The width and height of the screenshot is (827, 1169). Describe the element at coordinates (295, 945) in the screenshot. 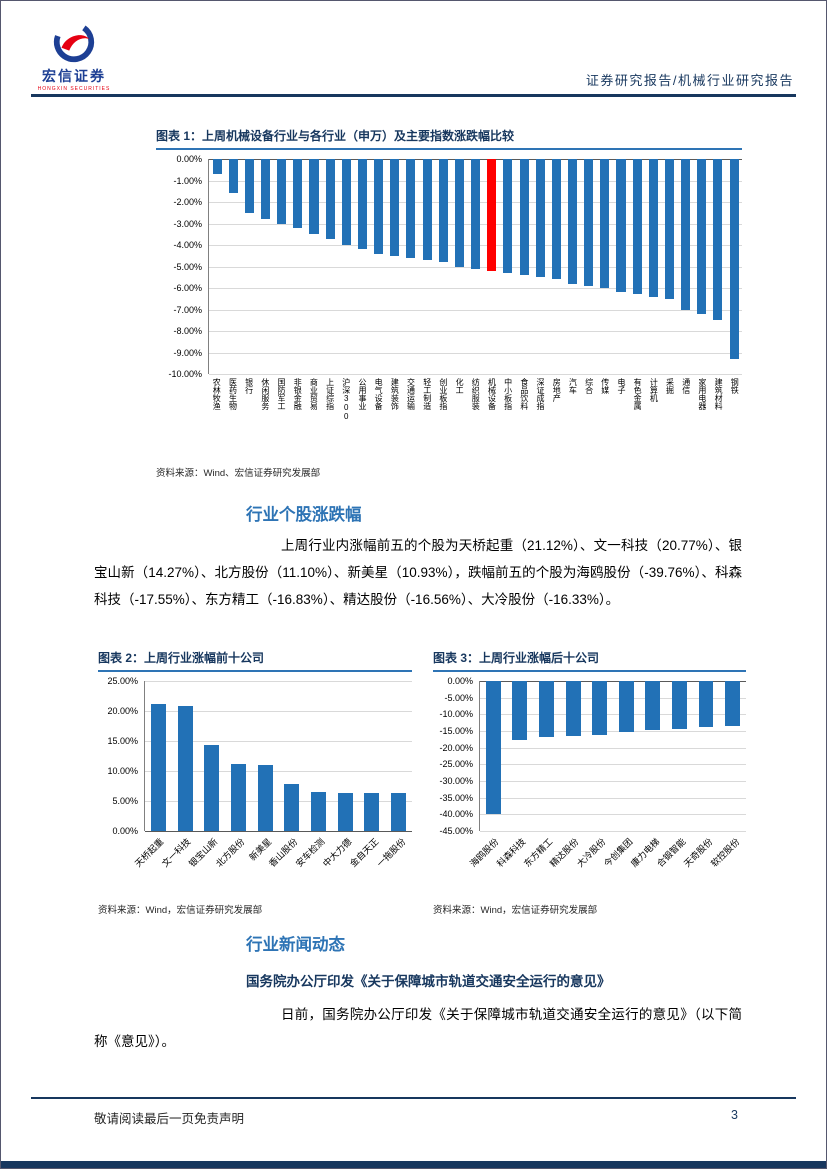

I see `news-section-heading: 行业新闻动态` at that location.